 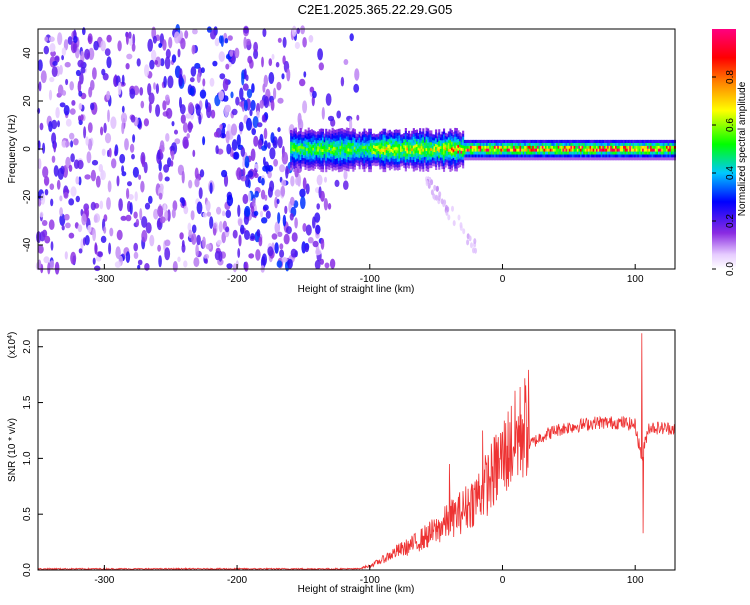 I want to click on x-tick-label: -200, so click(x=237, y=279).